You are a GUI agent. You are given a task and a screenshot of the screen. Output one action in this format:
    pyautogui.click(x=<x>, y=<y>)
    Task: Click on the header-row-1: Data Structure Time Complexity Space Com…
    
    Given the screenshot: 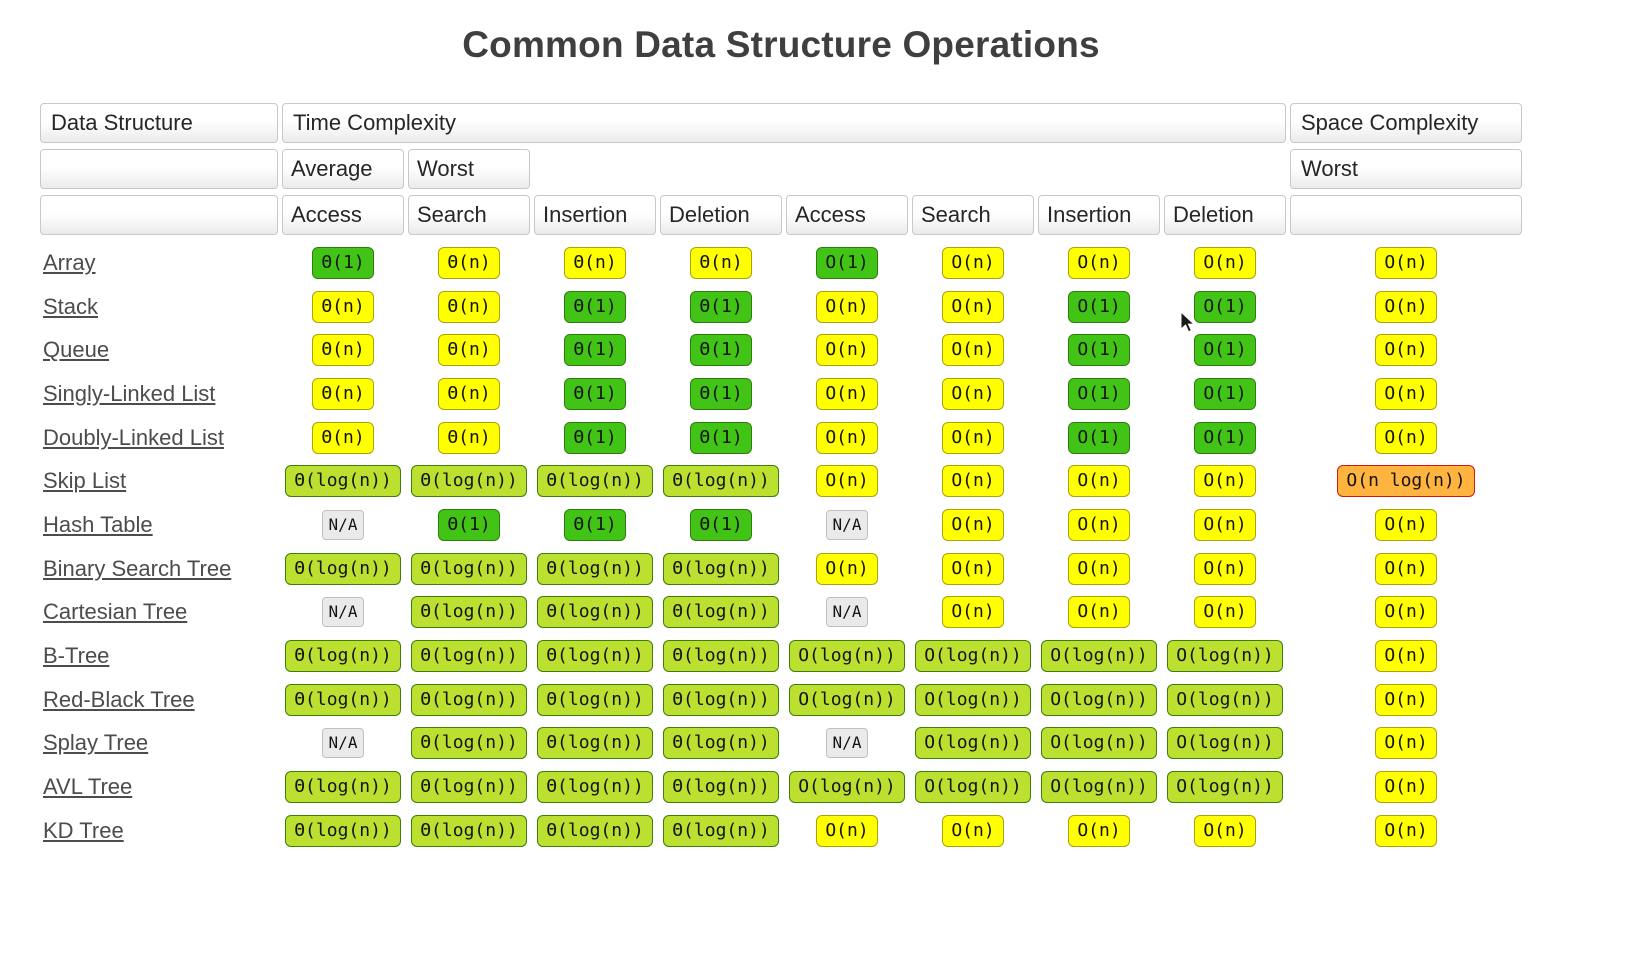 What is the action you would take?
    pyautogui.click(x=781, y=123)
    